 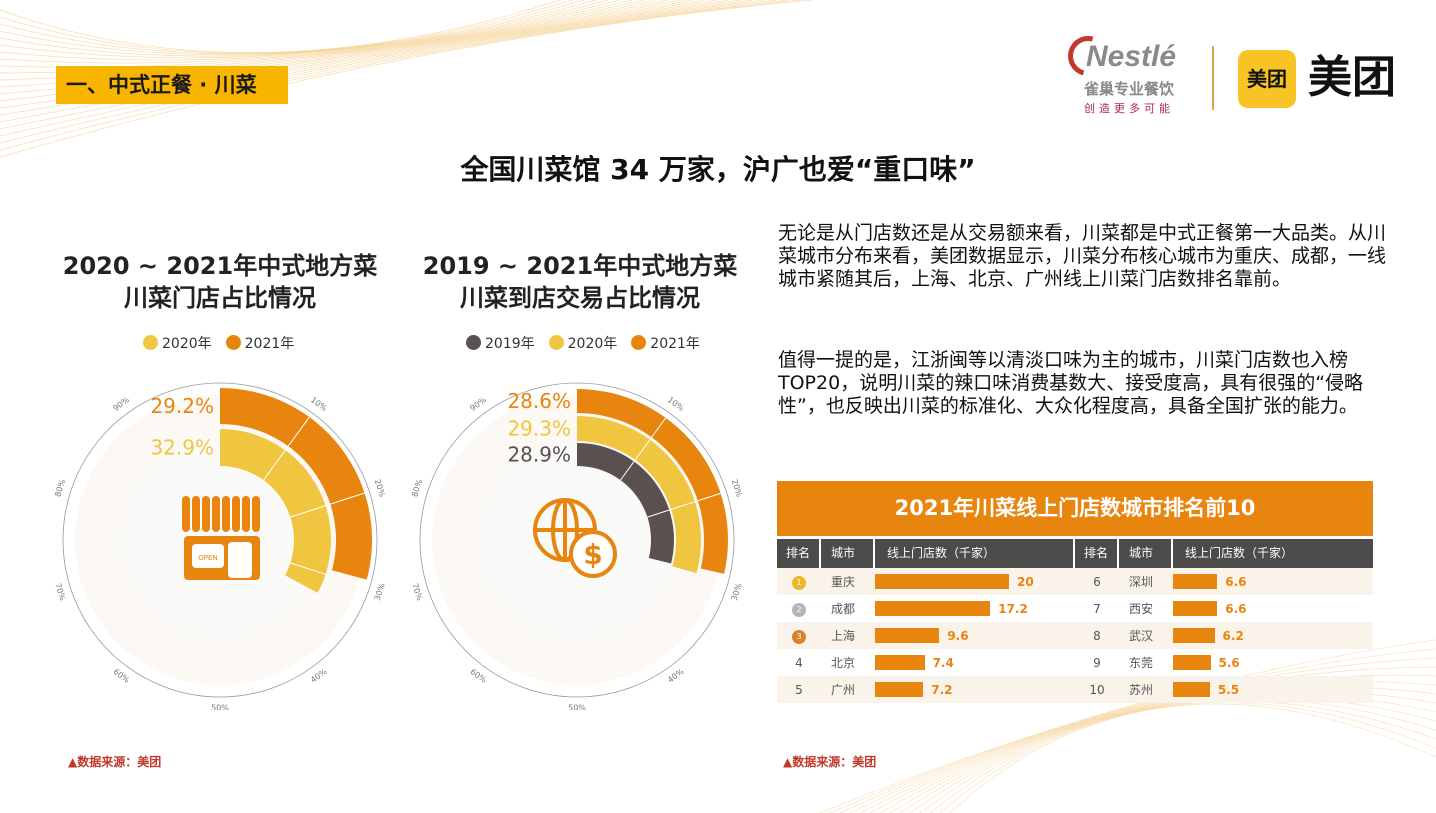 I want to click on axis-circle, so click(x=577, y=540).